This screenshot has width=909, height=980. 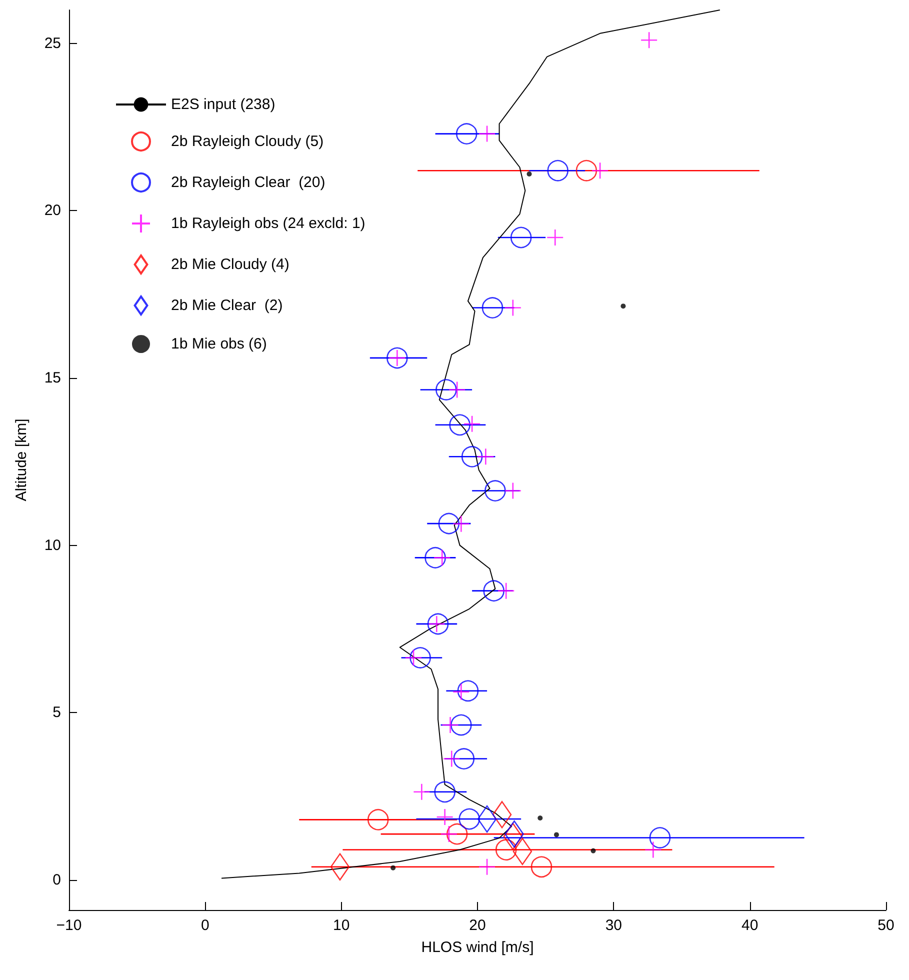 I want to click on x-axis-title: HLOS wind [m/s], so click(x=477, y=947).